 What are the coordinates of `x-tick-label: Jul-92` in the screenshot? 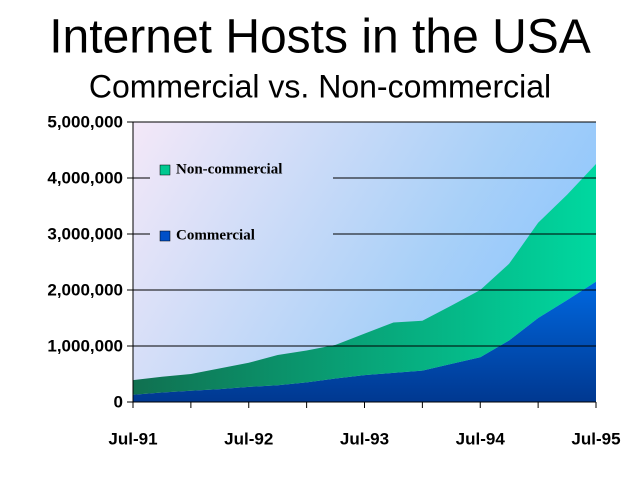 It's located at (248, 438).